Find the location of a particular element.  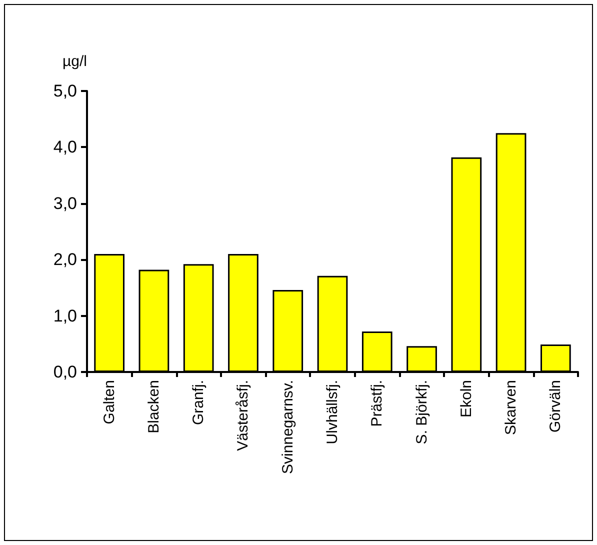

y-tick-label: 4,0 is located at coordinates (65, 147).